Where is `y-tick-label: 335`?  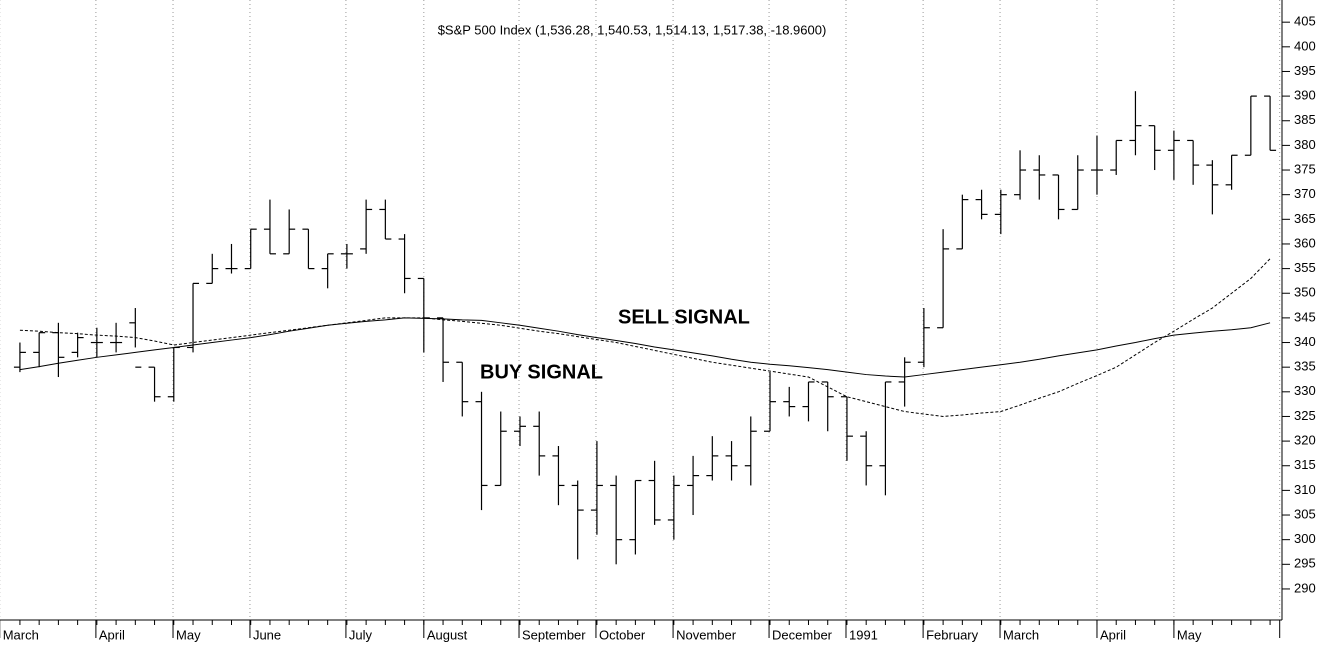 y-tick-label: 335 is located at coordinates (1305, 366).